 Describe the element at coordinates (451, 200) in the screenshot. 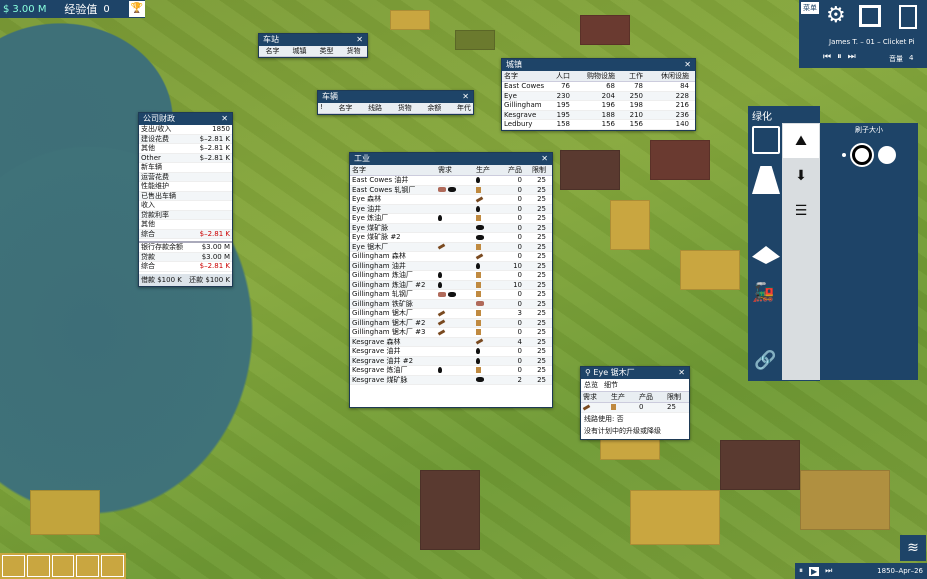

I see `table-row: Eye 森林 0 25` at that location.